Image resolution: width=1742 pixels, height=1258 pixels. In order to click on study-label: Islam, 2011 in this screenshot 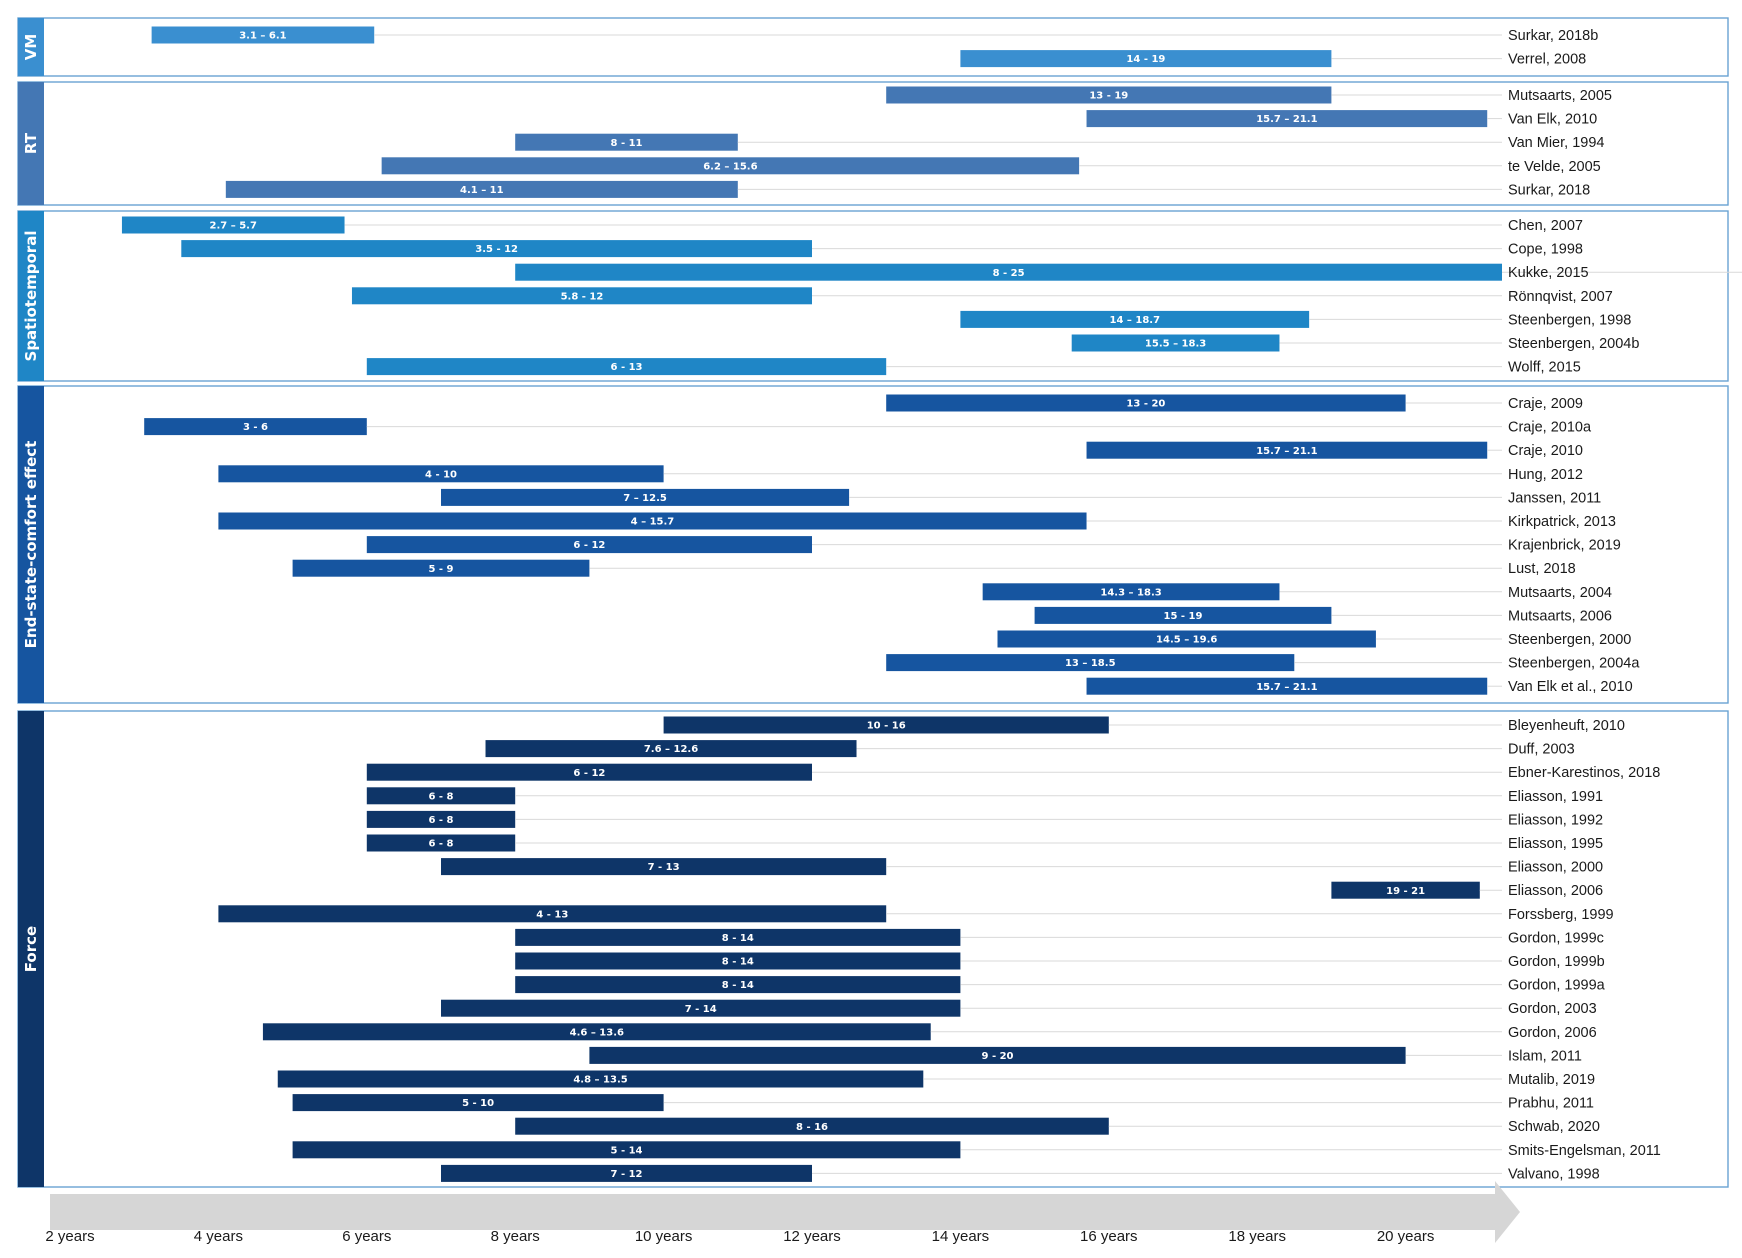, I will do `click(1545, 1056)`.